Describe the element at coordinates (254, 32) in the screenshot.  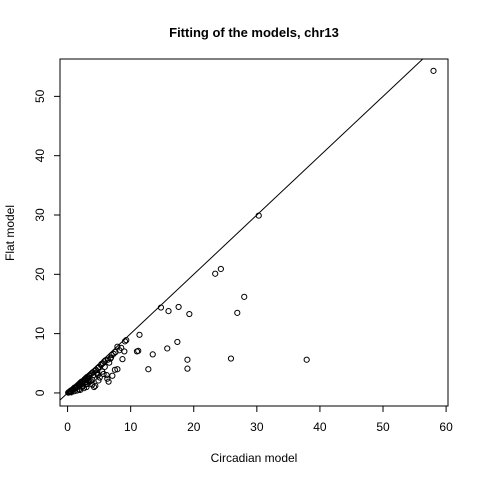
I see `chart-title: Fitting of the models, chr13` at that location.